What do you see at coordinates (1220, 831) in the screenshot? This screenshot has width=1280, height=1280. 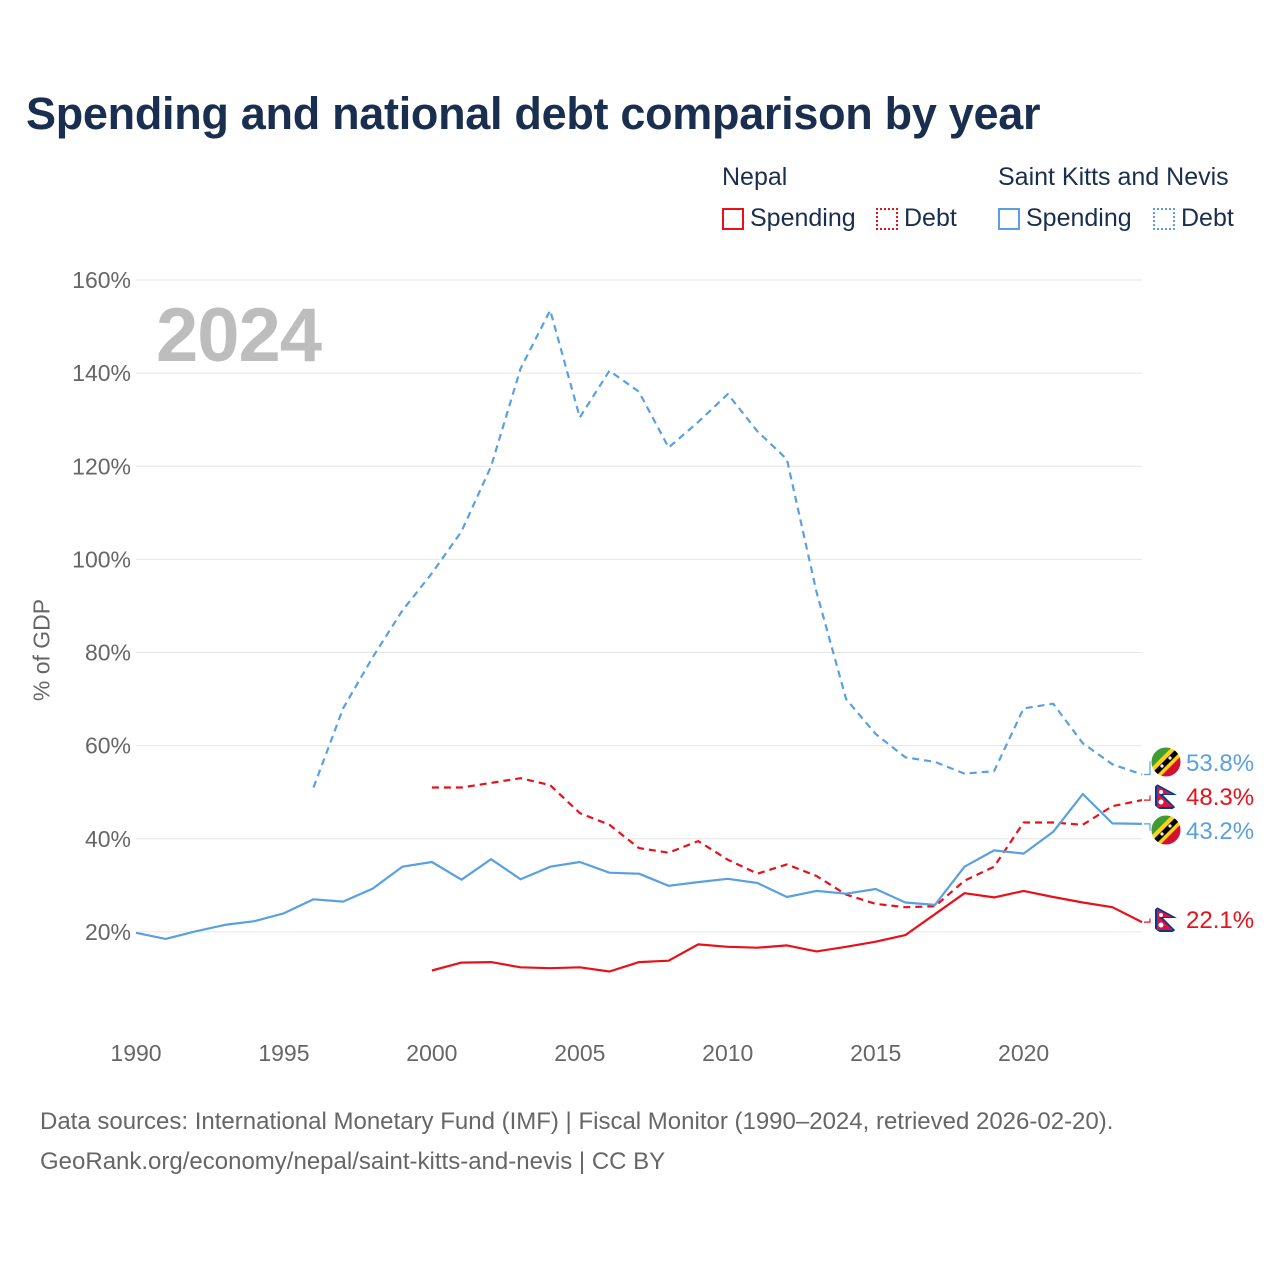 I see `end-value-label: 43.2%` at bounding box center [1220, 831].